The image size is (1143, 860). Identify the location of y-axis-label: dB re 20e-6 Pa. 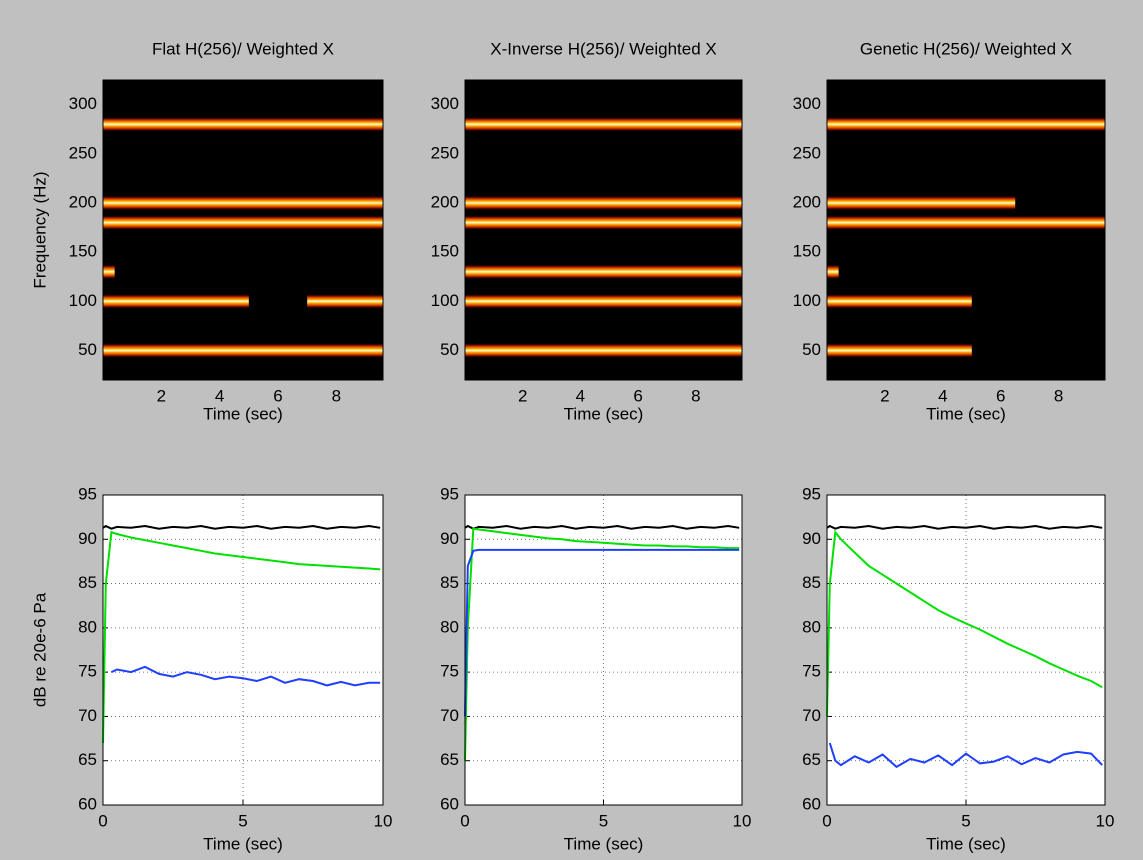
(39, 649).